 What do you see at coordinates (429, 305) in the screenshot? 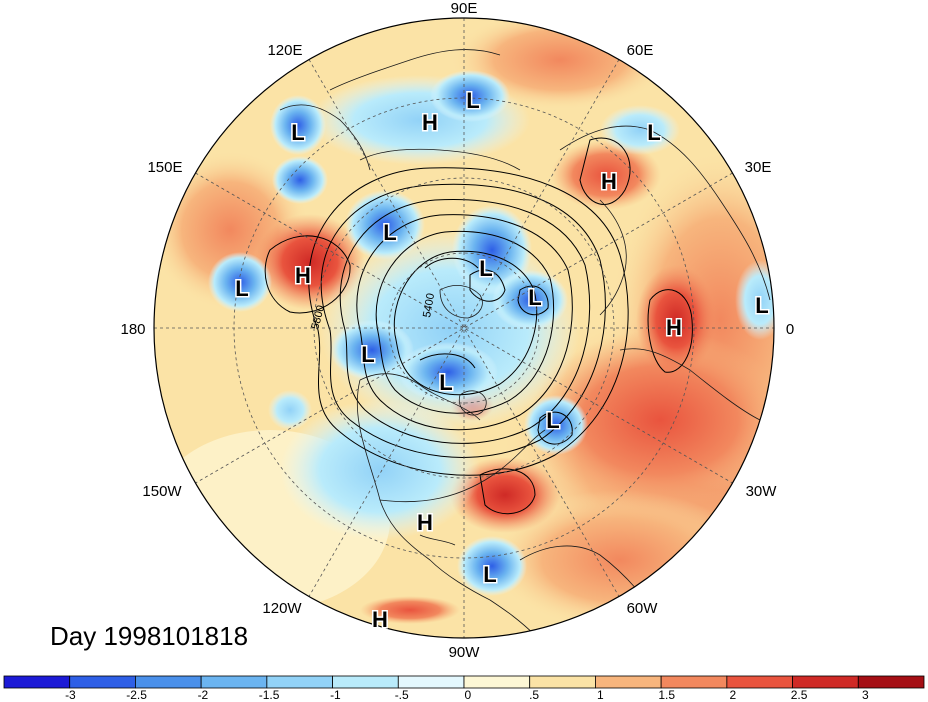
I see `contour-label-5400: 5400` at bounding box center [429, 305].